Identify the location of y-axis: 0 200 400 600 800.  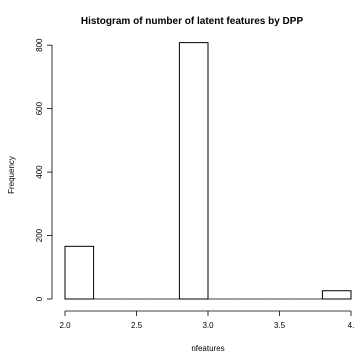
(44, 169).